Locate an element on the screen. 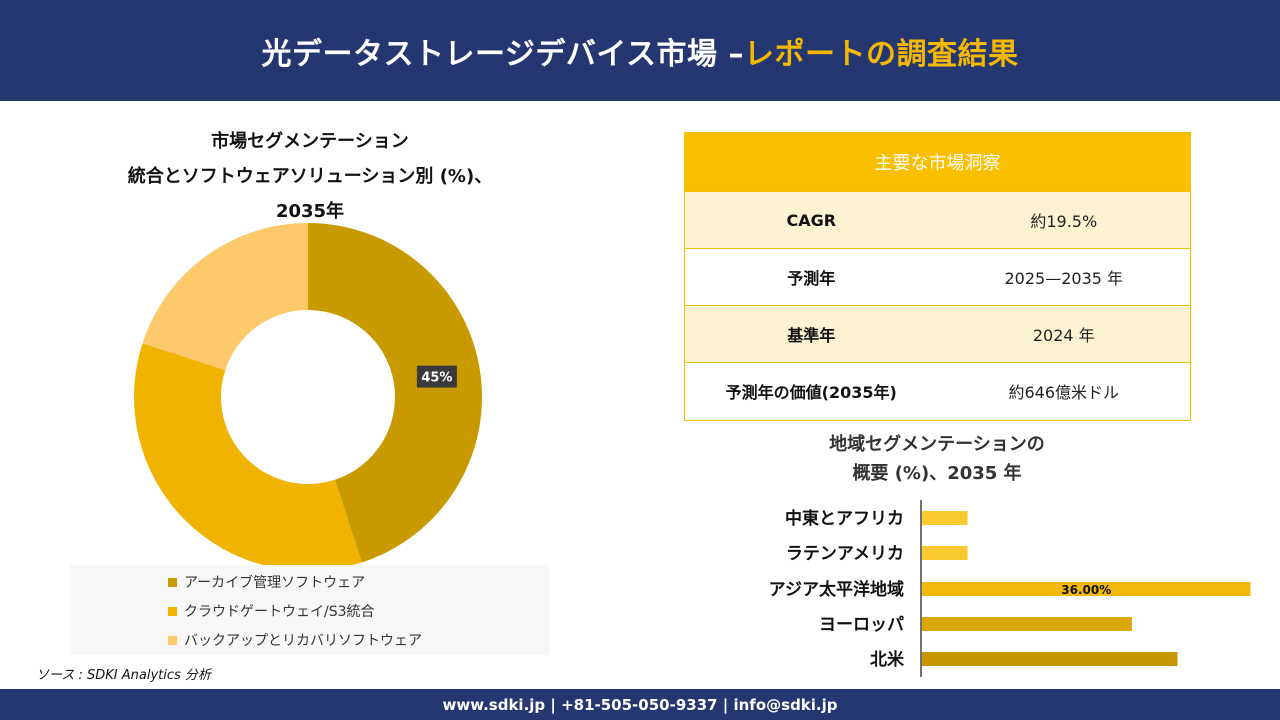 This screenshot has width=1280, height=720. insight-key: 予測年の価値(2035年) is located at coordinates (811, 392).